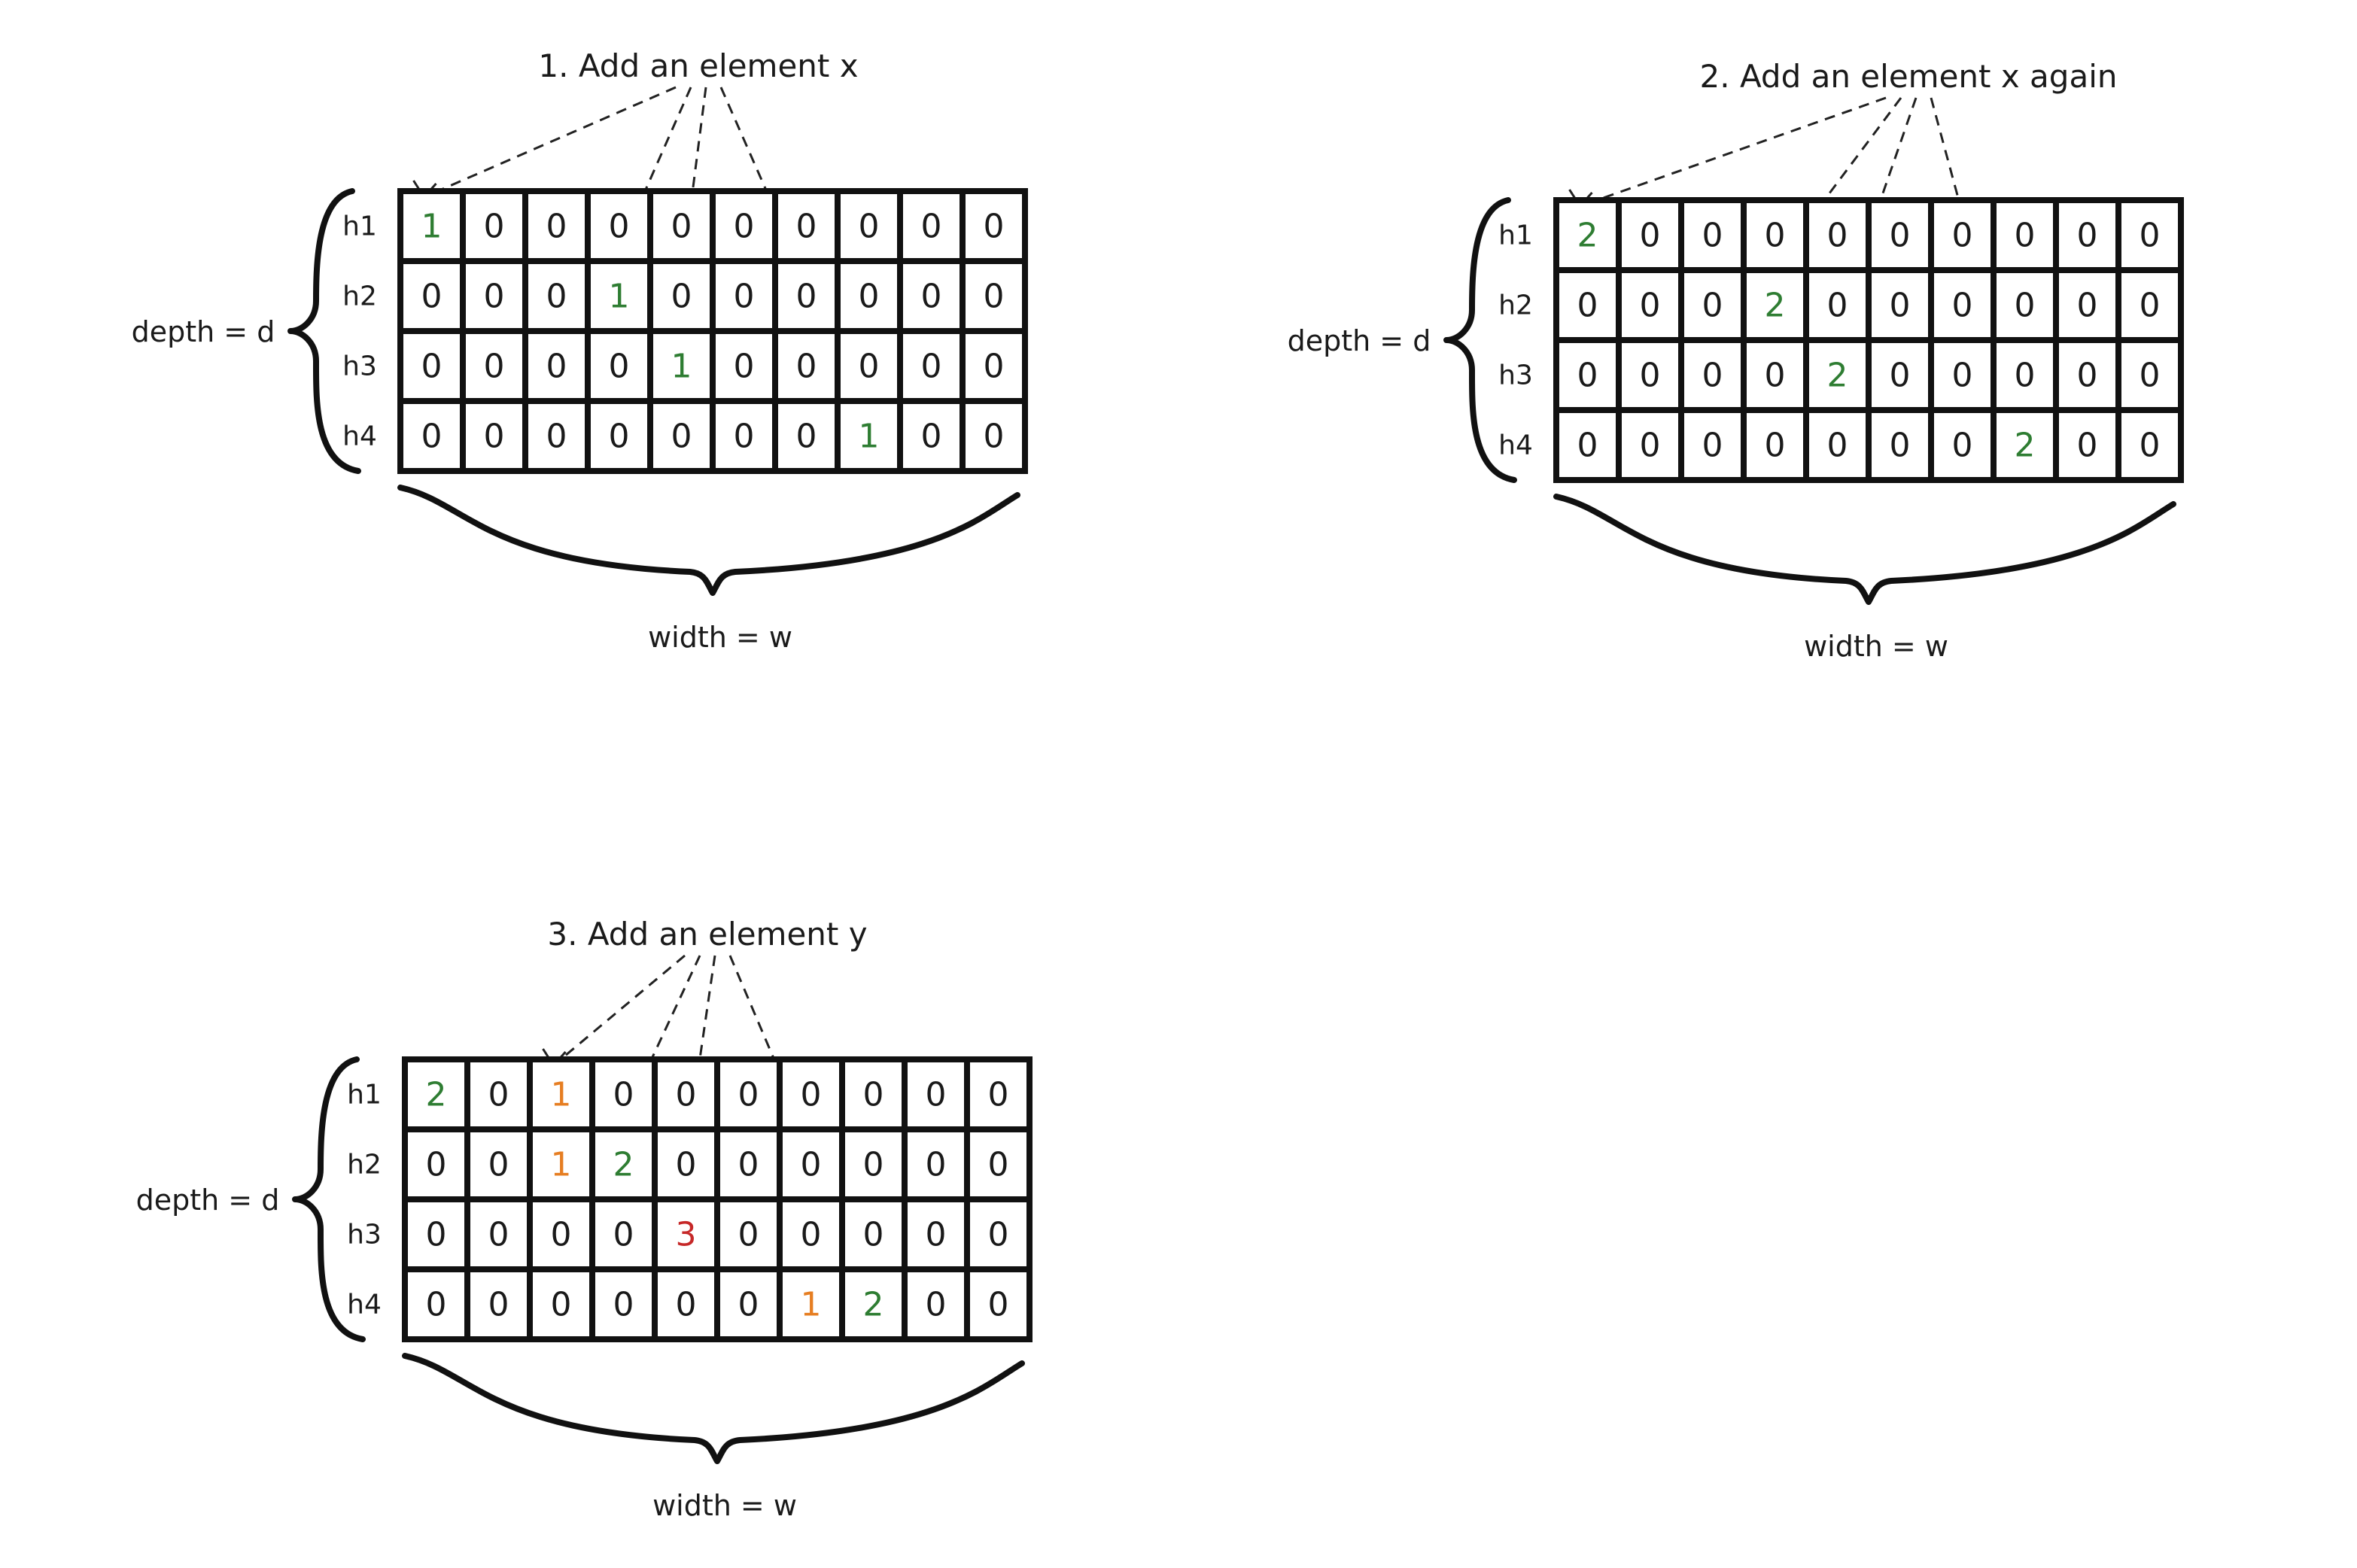 This screenshot has height=1568, width=2357. What do you see at coordinates (686, 1235) in the screenshot?
I see `counter-value: 3` at bounding box center [686, 1235].